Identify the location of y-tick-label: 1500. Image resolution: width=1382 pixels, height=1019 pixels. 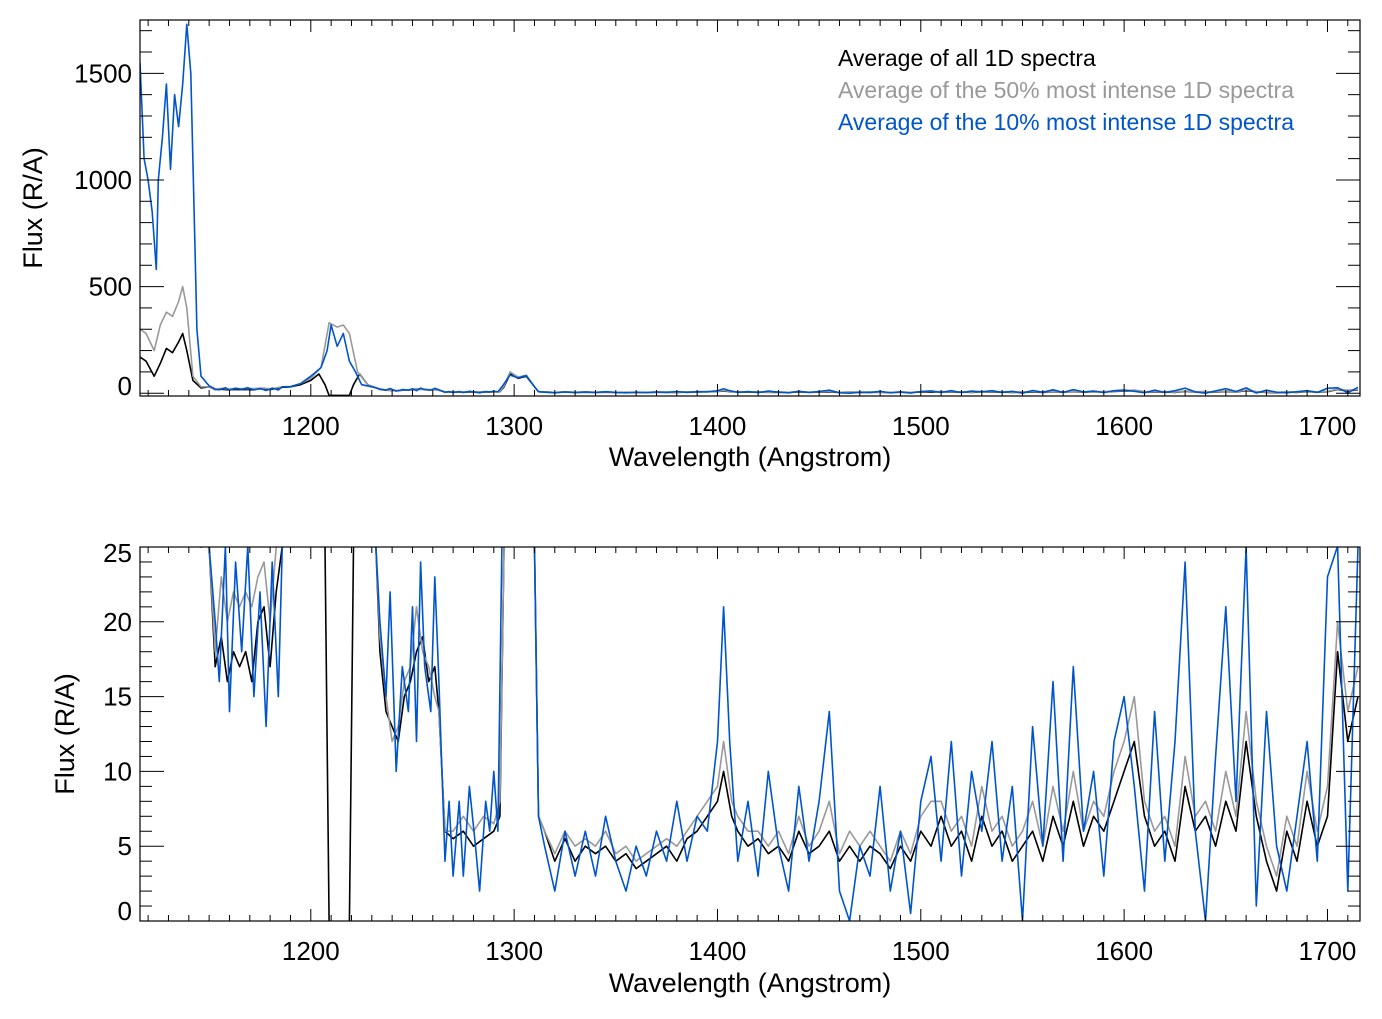
(103, 73).